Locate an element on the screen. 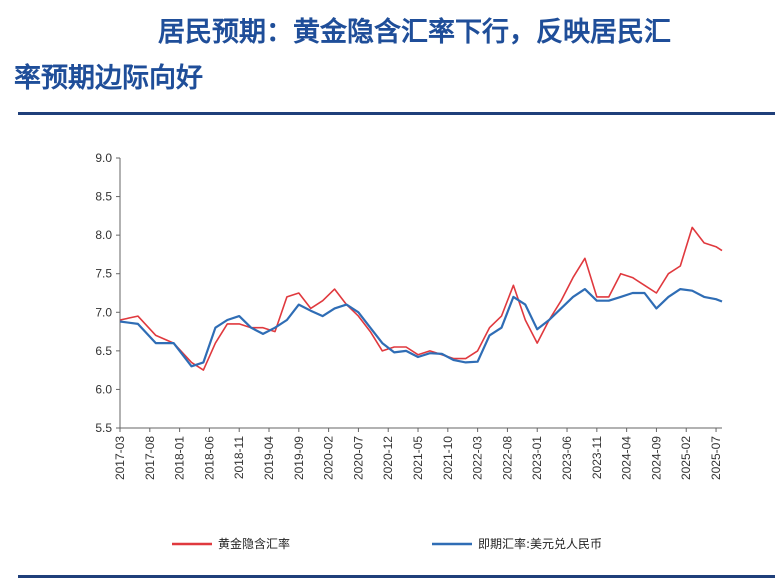 The width and height of the screenshot is (777, 584). x-tick-label: 2024-09 is located at coordinates (656, 458).